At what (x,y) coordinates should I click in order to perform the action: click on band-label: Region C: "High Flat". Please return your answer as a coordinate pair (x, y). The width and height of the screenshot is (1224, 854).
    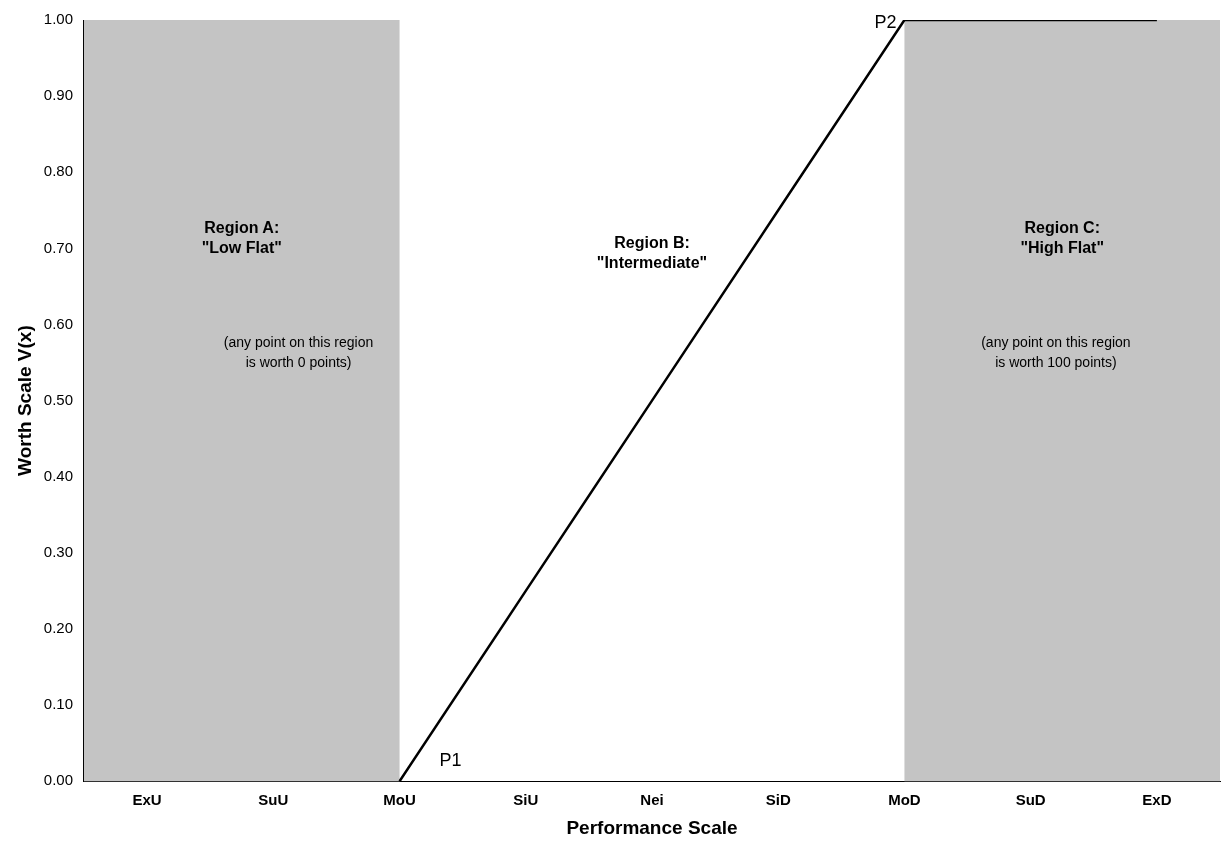
    Looking at the image, I should click on (1062, 238).